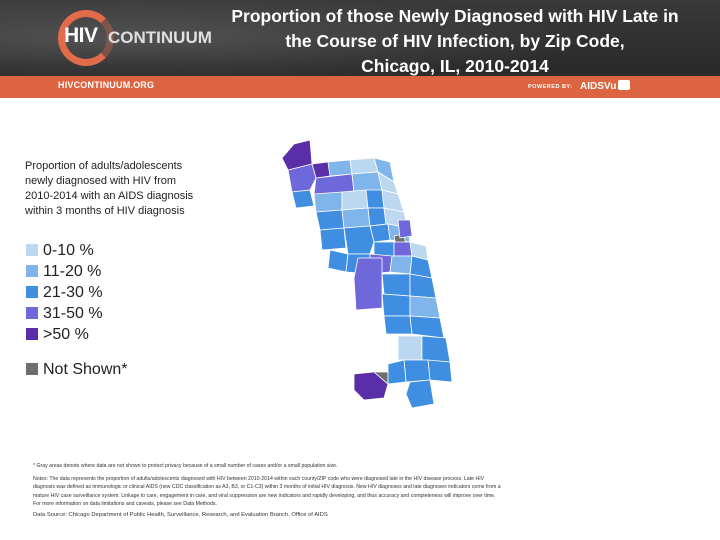  I want to click on aidsvu-label: AIDSVu, so click(598, 86).